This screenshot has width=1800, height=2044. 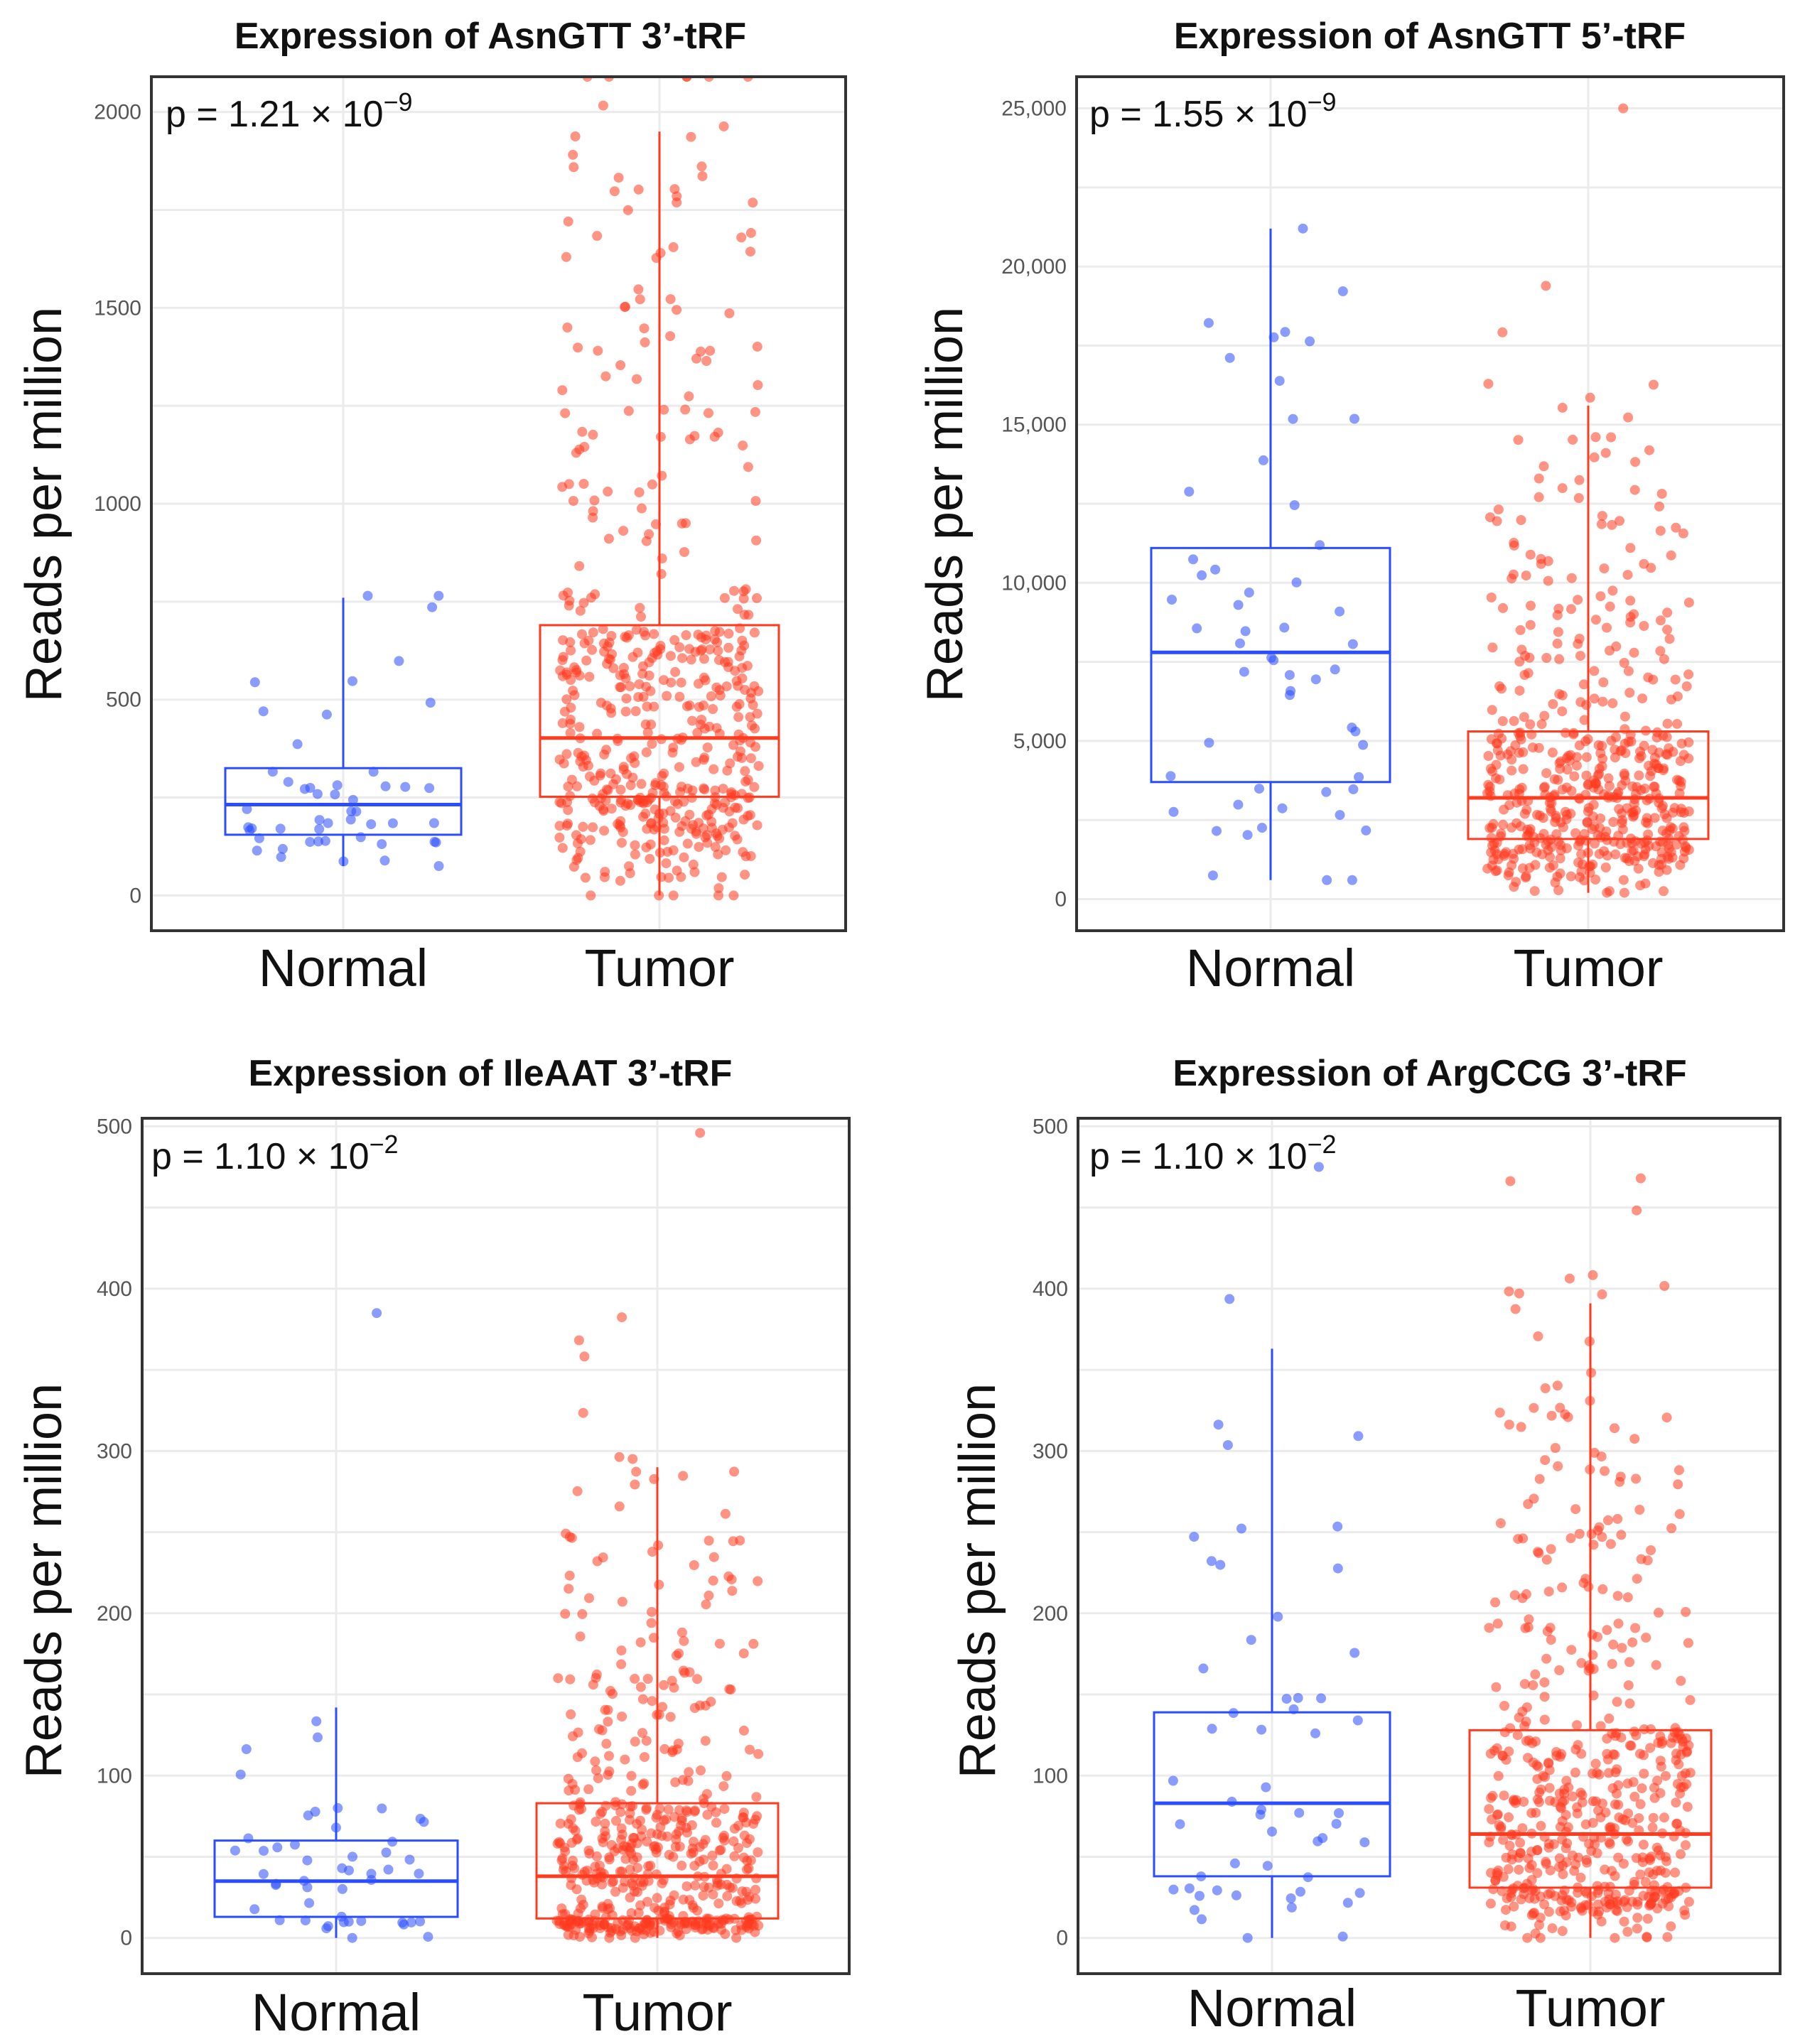 I want to click on y-tick-label: 0, so click(x=1062, y=1938).